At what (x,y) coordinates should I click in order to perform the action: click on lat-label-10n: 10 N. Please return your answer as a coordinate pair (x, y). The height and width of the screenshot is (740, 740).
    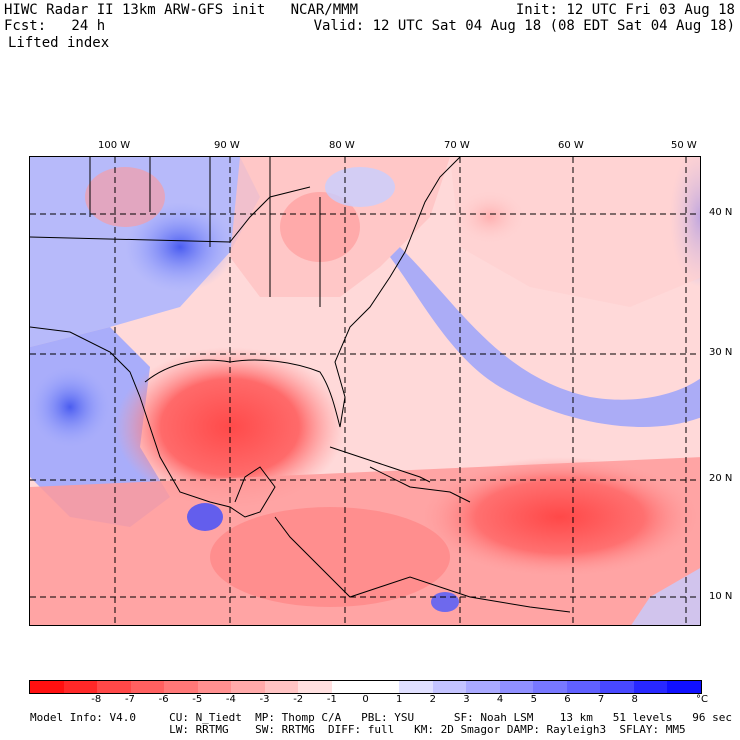
    Looking at the image, I should click on (721, 596).